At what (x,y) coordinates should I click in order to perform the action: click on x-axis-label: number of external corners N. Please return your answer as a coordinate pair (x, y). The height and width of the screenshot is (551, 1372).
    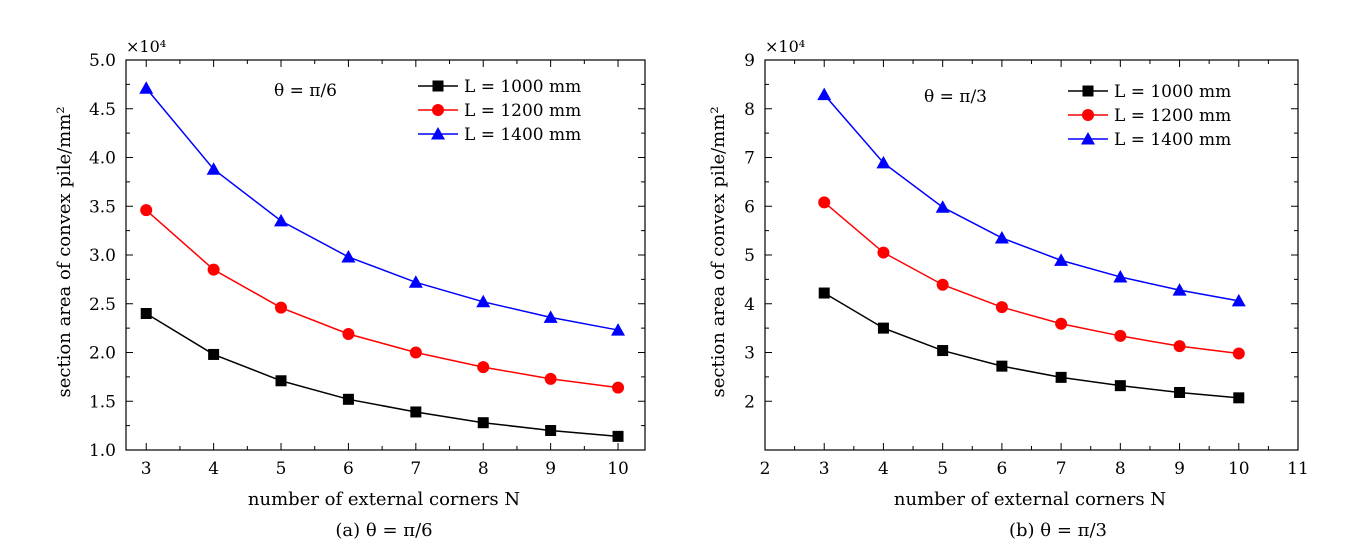
    Looking at the image, I should click on (1030, 499).